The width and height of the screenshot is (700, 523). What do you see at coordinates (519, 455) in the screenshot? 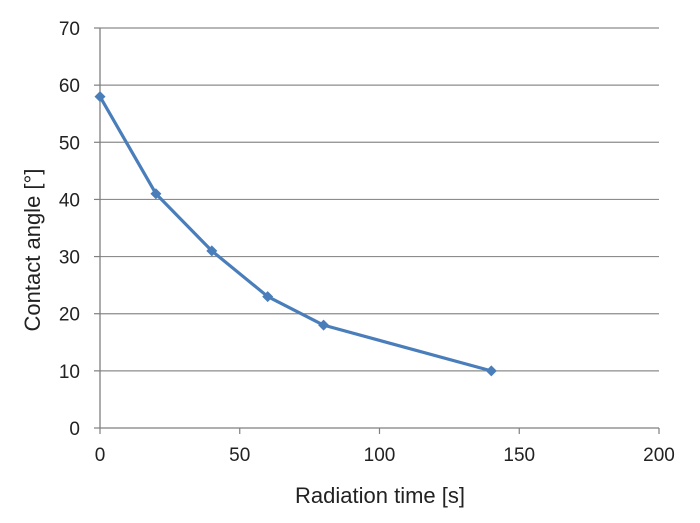
I see `x-tick-label: 150` at bounding box center [519, 455].